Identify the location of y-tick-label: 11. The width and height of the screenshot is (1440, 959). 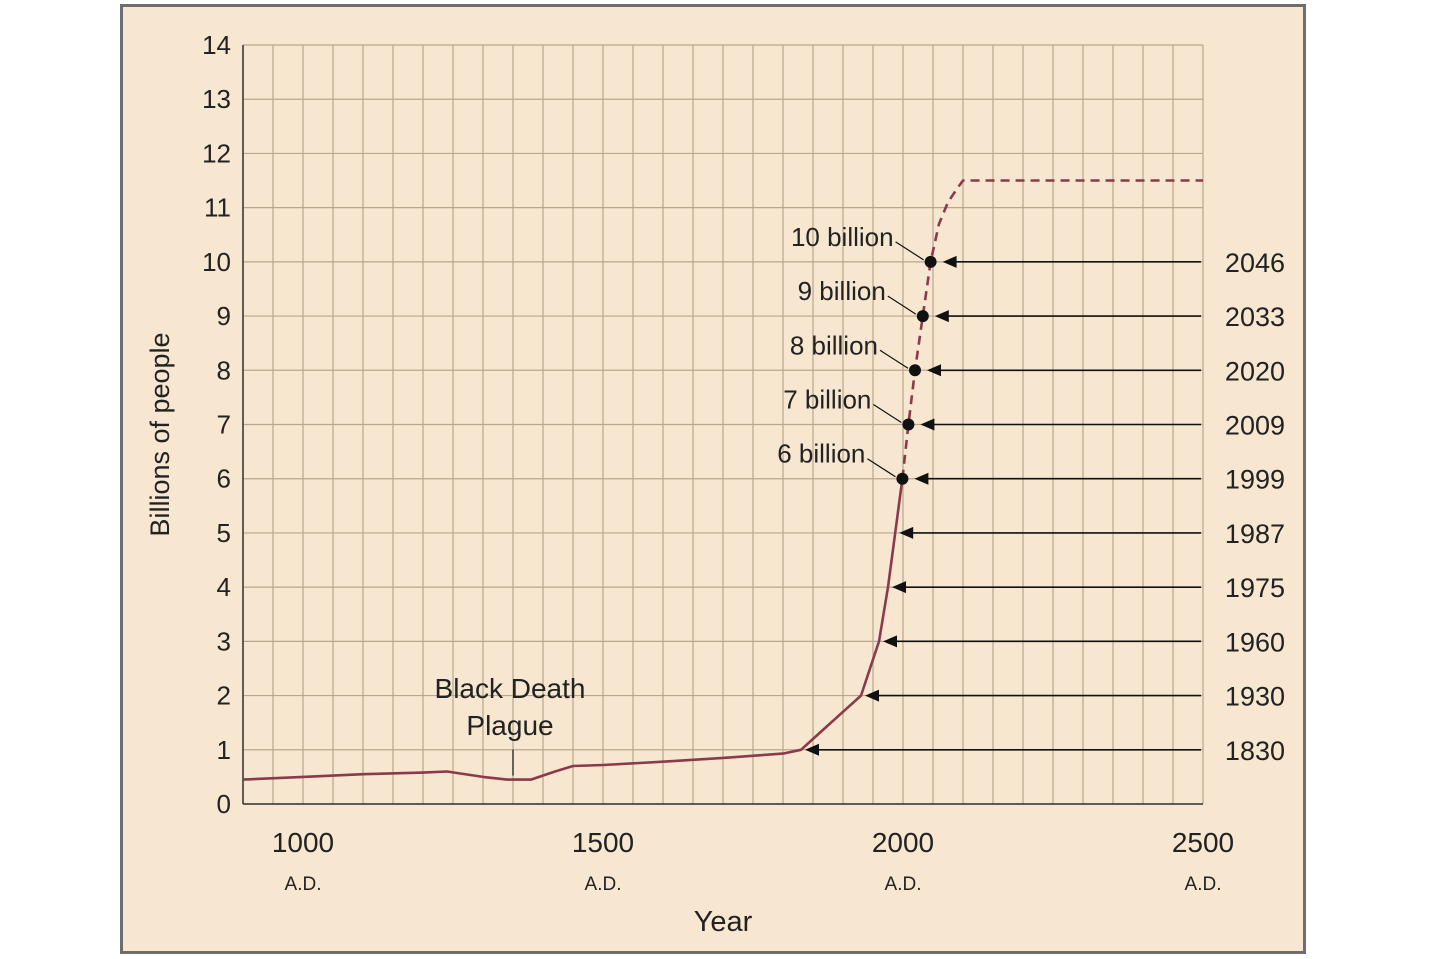
(217, 208).